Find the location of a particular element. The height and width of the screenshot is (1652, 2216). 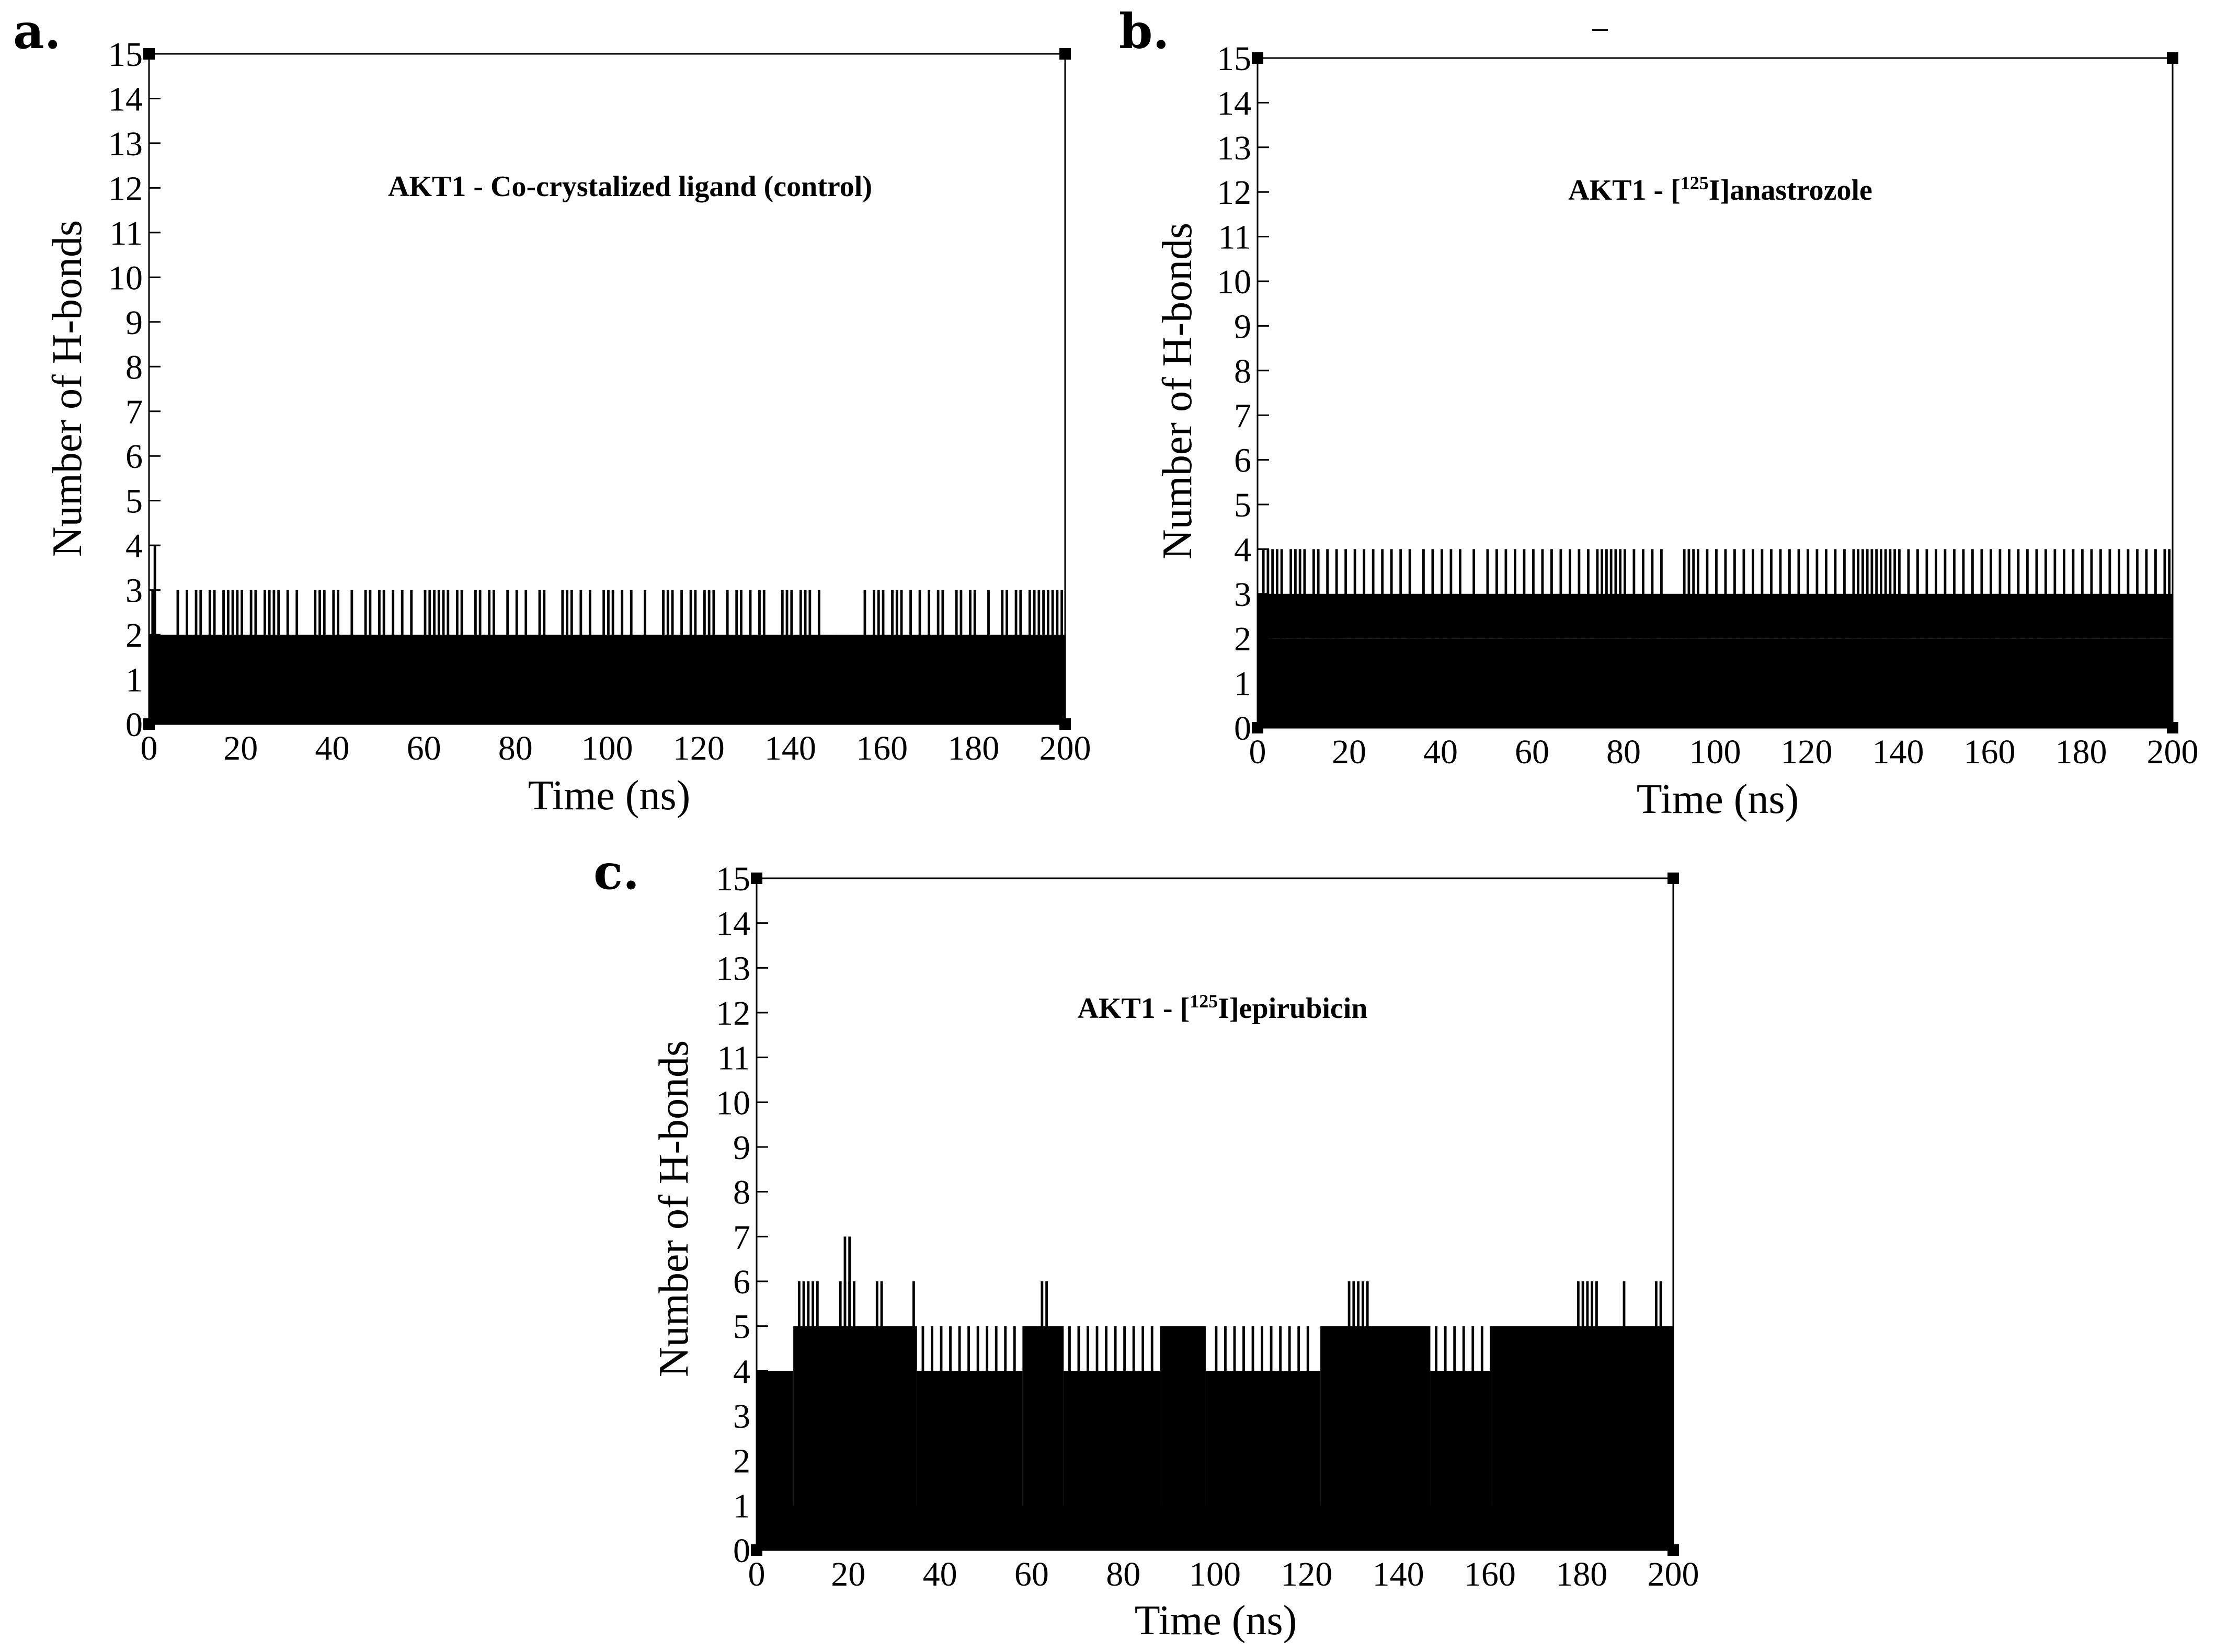

y-tick-label-a-1: 1 is located at coordinates (134, 680).